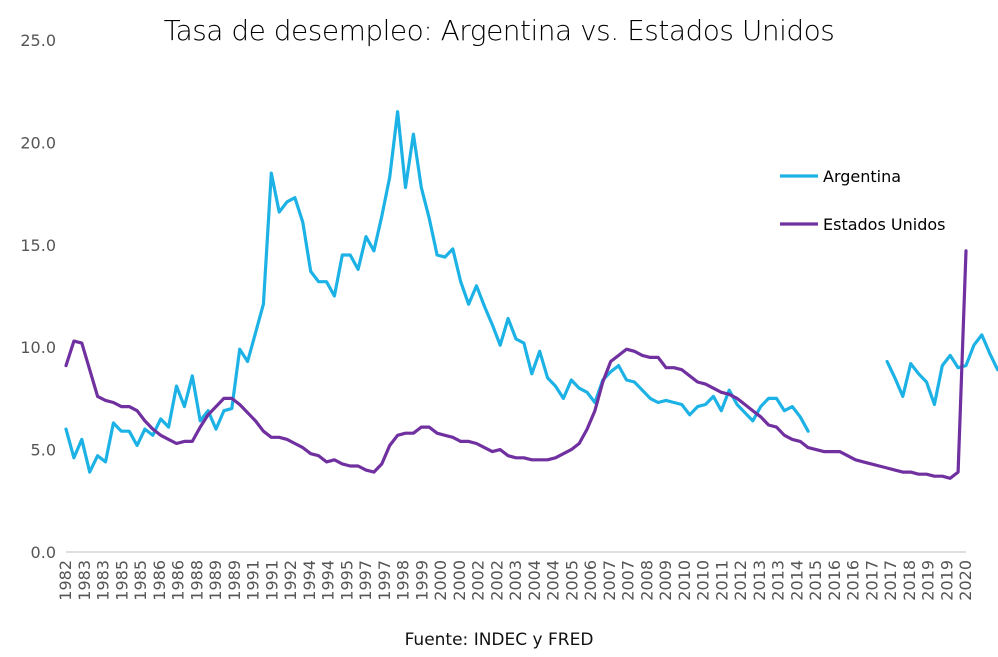 The image size is (998, 657). What do you see at coordinates (571, 580) in the screenshot?
I see `x-tick-label: 2005` at bounding box center [571, 580].